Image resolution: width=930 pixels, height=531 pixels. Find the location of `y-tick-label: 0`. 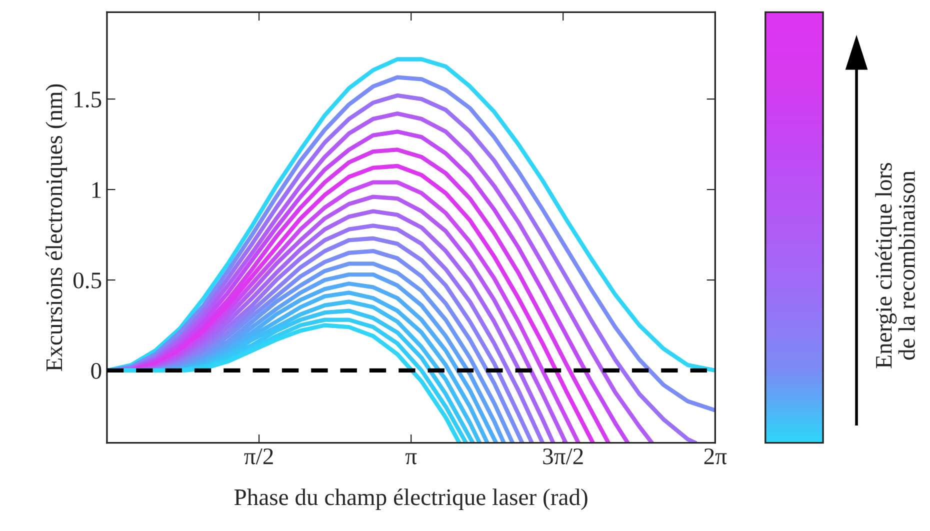

y-tick-label: 0 is located at coordinates (96, 370).